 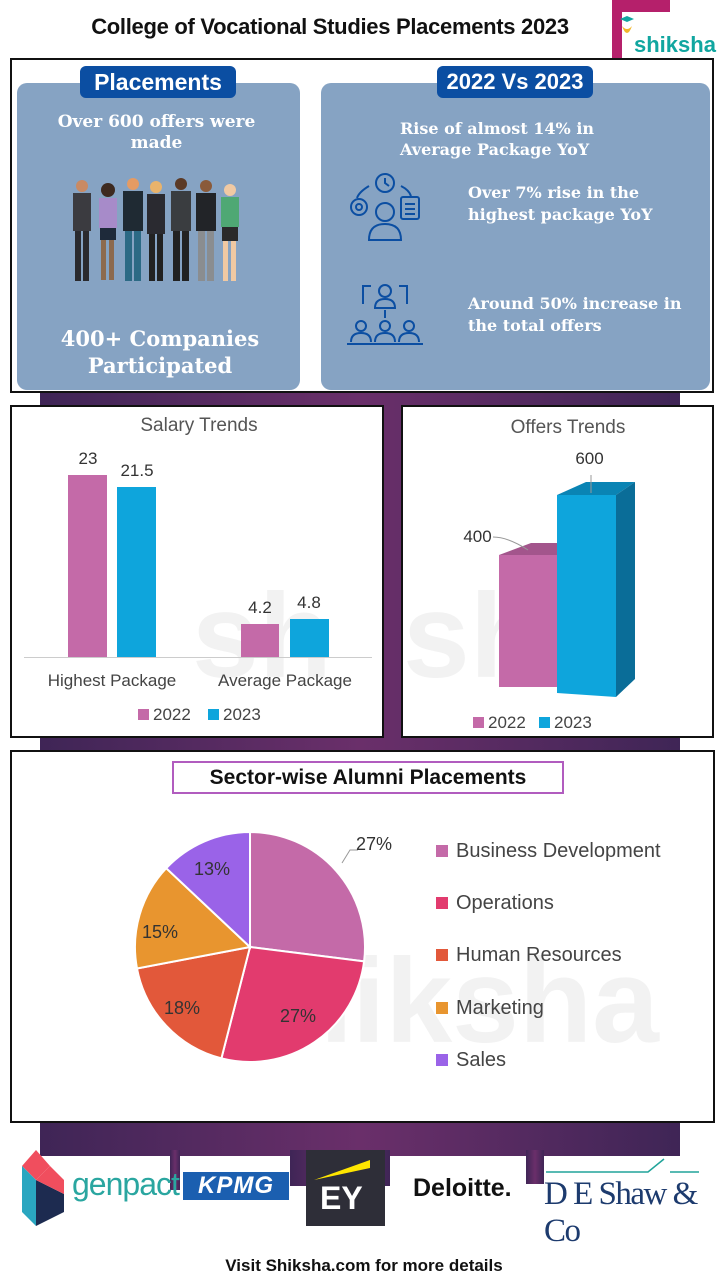 I want to click on label-average-2023: 4.8, so click(x=309, y=602).